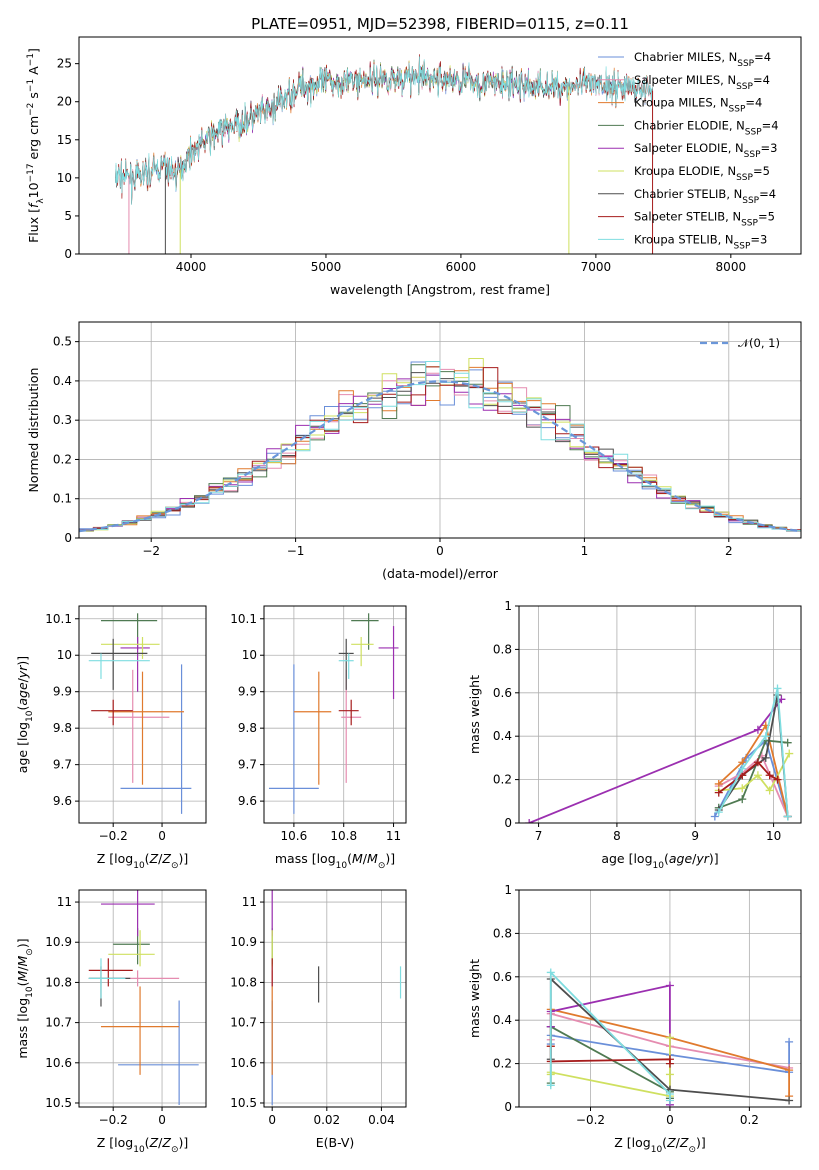 This screenshot has height=1170, width=819. I want to click on x-axis-label: age [log10(age/yr)], so click(659, 861).